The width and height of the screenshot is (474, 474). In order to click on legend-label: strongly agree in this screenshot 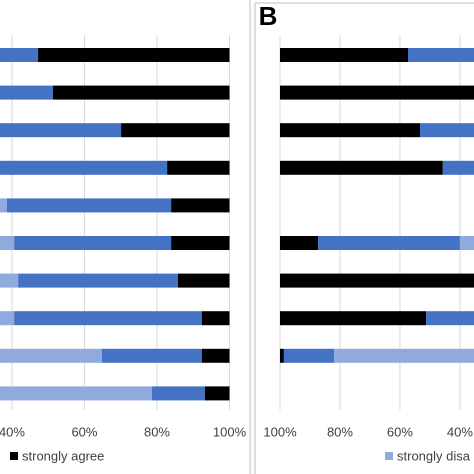, I will do `click(63, 455)`.